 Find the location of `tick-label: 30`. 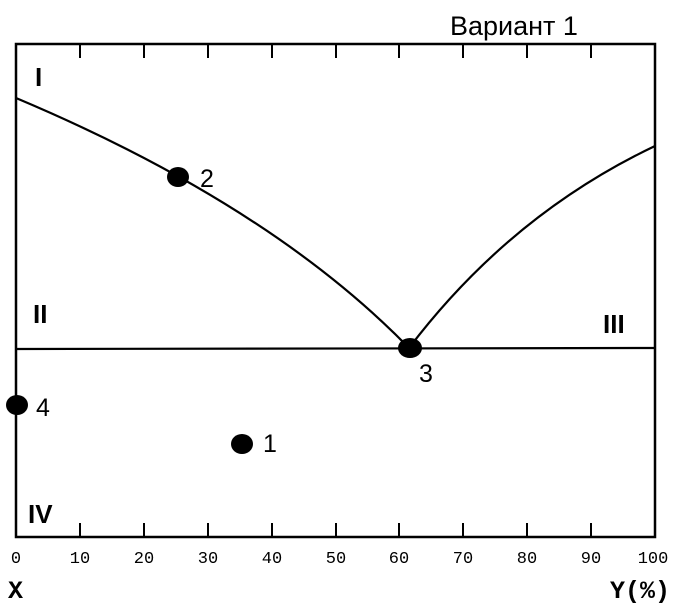

tick-label: 30 is located at coordinates (208, 559).